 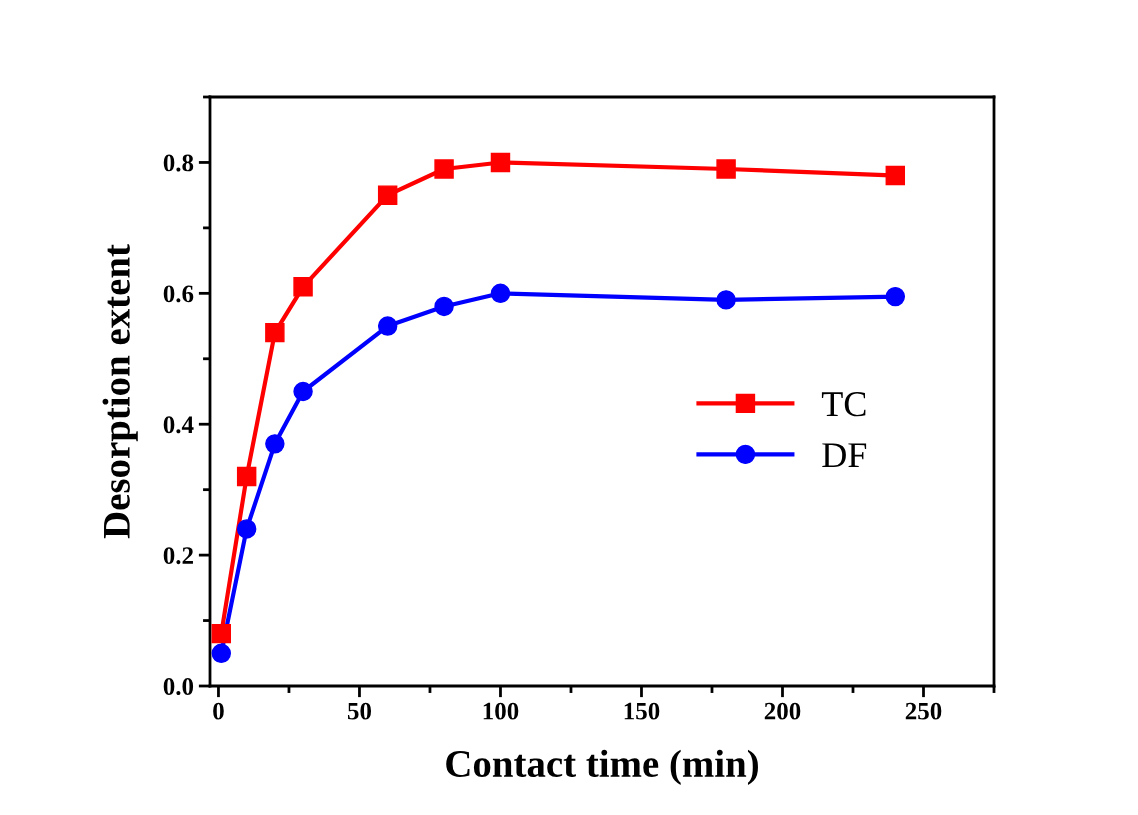 I want to click on legend-label: DF, so click(x=844, y=455).